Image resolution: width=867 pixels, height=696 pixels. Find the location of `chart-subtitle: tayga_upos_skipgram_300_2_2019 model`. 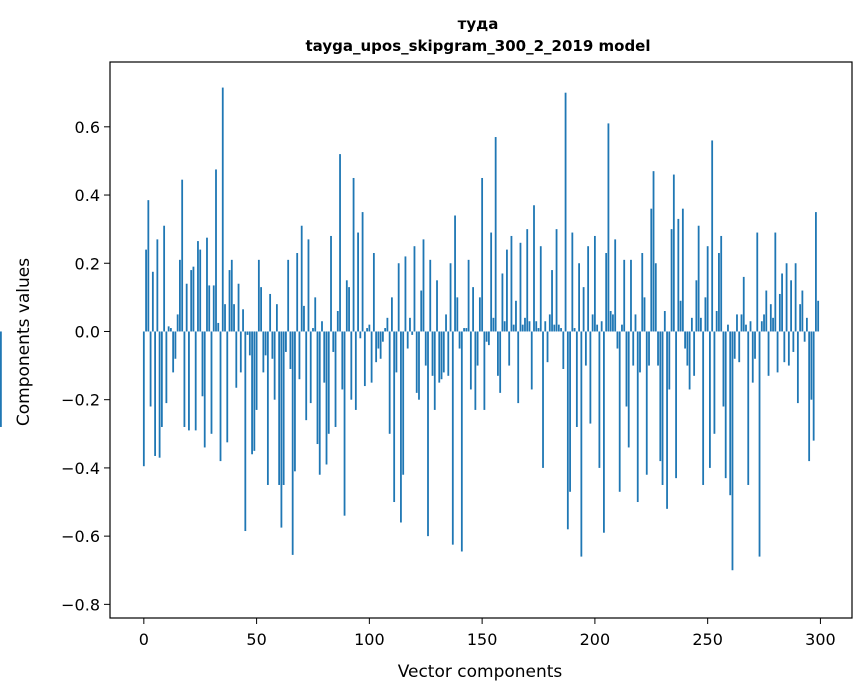

chart-subtitle: tayga_upos_skipgram_300_2_2019 model is located at coordinates (478, 46).